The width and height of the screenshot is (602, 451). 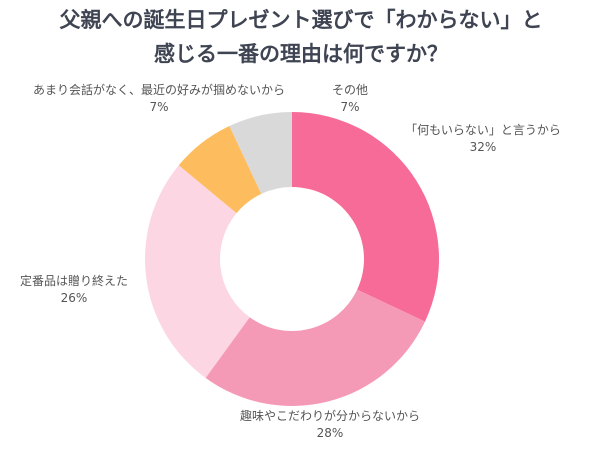 What do you see at coordinates (158, 98) in the screenshot?
I see `slice-label-3: あまり会話がなく、最近の好みが掴めないから 7%` at bounding box center [158, 98].